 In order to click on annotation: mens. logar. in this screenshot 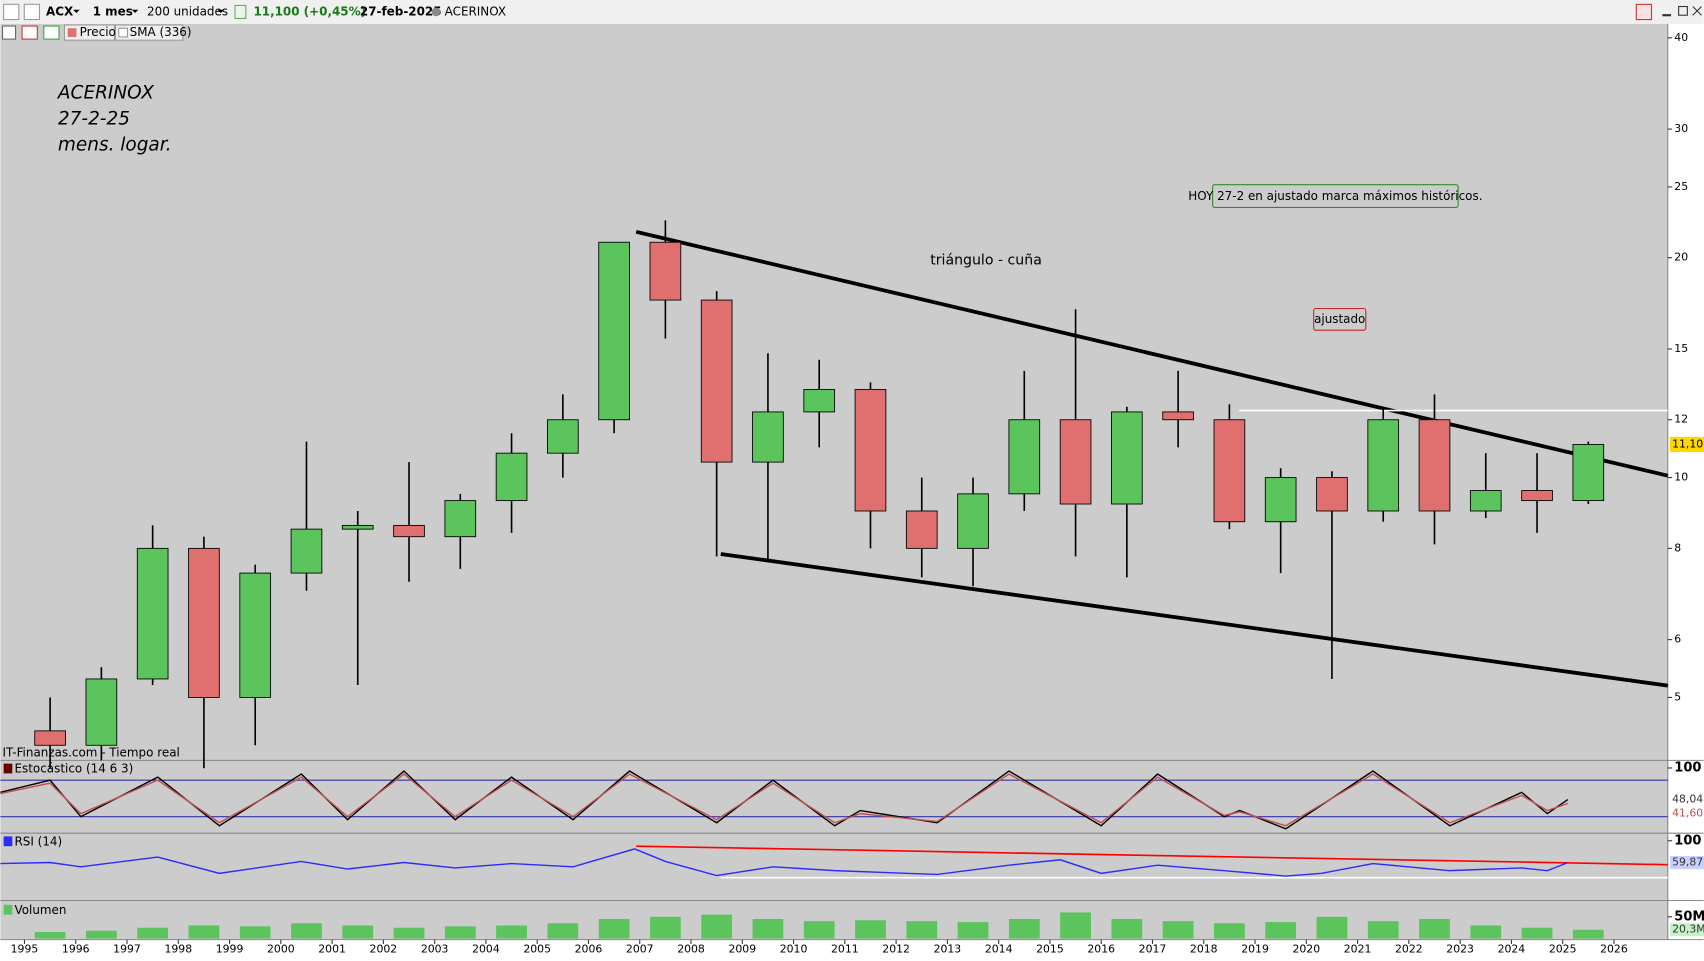, I will do `click(115, 145)`.